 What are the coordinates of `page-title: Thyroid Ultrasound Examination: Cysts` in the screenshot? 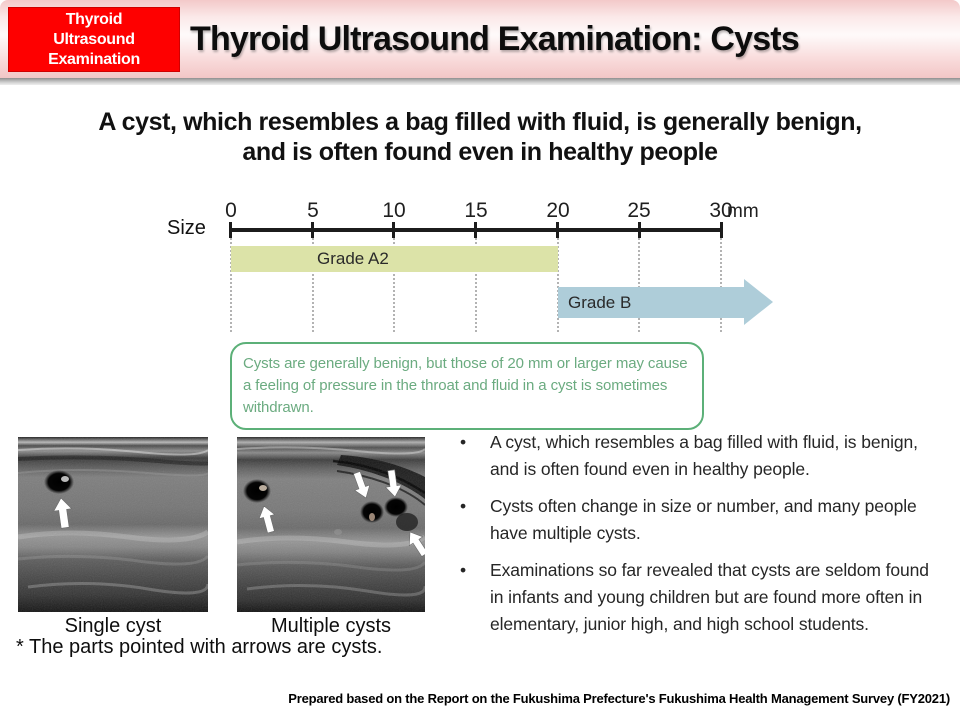 It's located at (495, 38).